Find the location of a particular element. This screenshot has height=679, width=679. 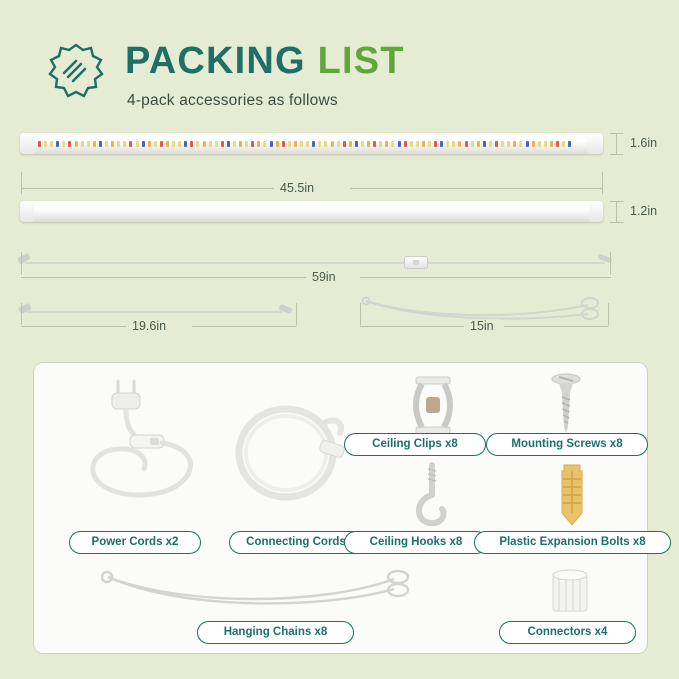

dim-line-196-left is located at coordinates (73, 326).